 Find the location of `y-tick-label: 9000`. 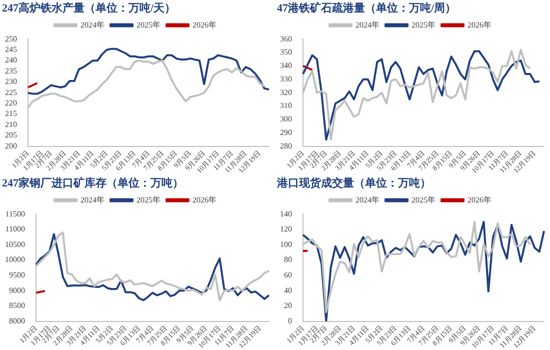

y-tick-label: 9000 is located at coordinates (17, 290).